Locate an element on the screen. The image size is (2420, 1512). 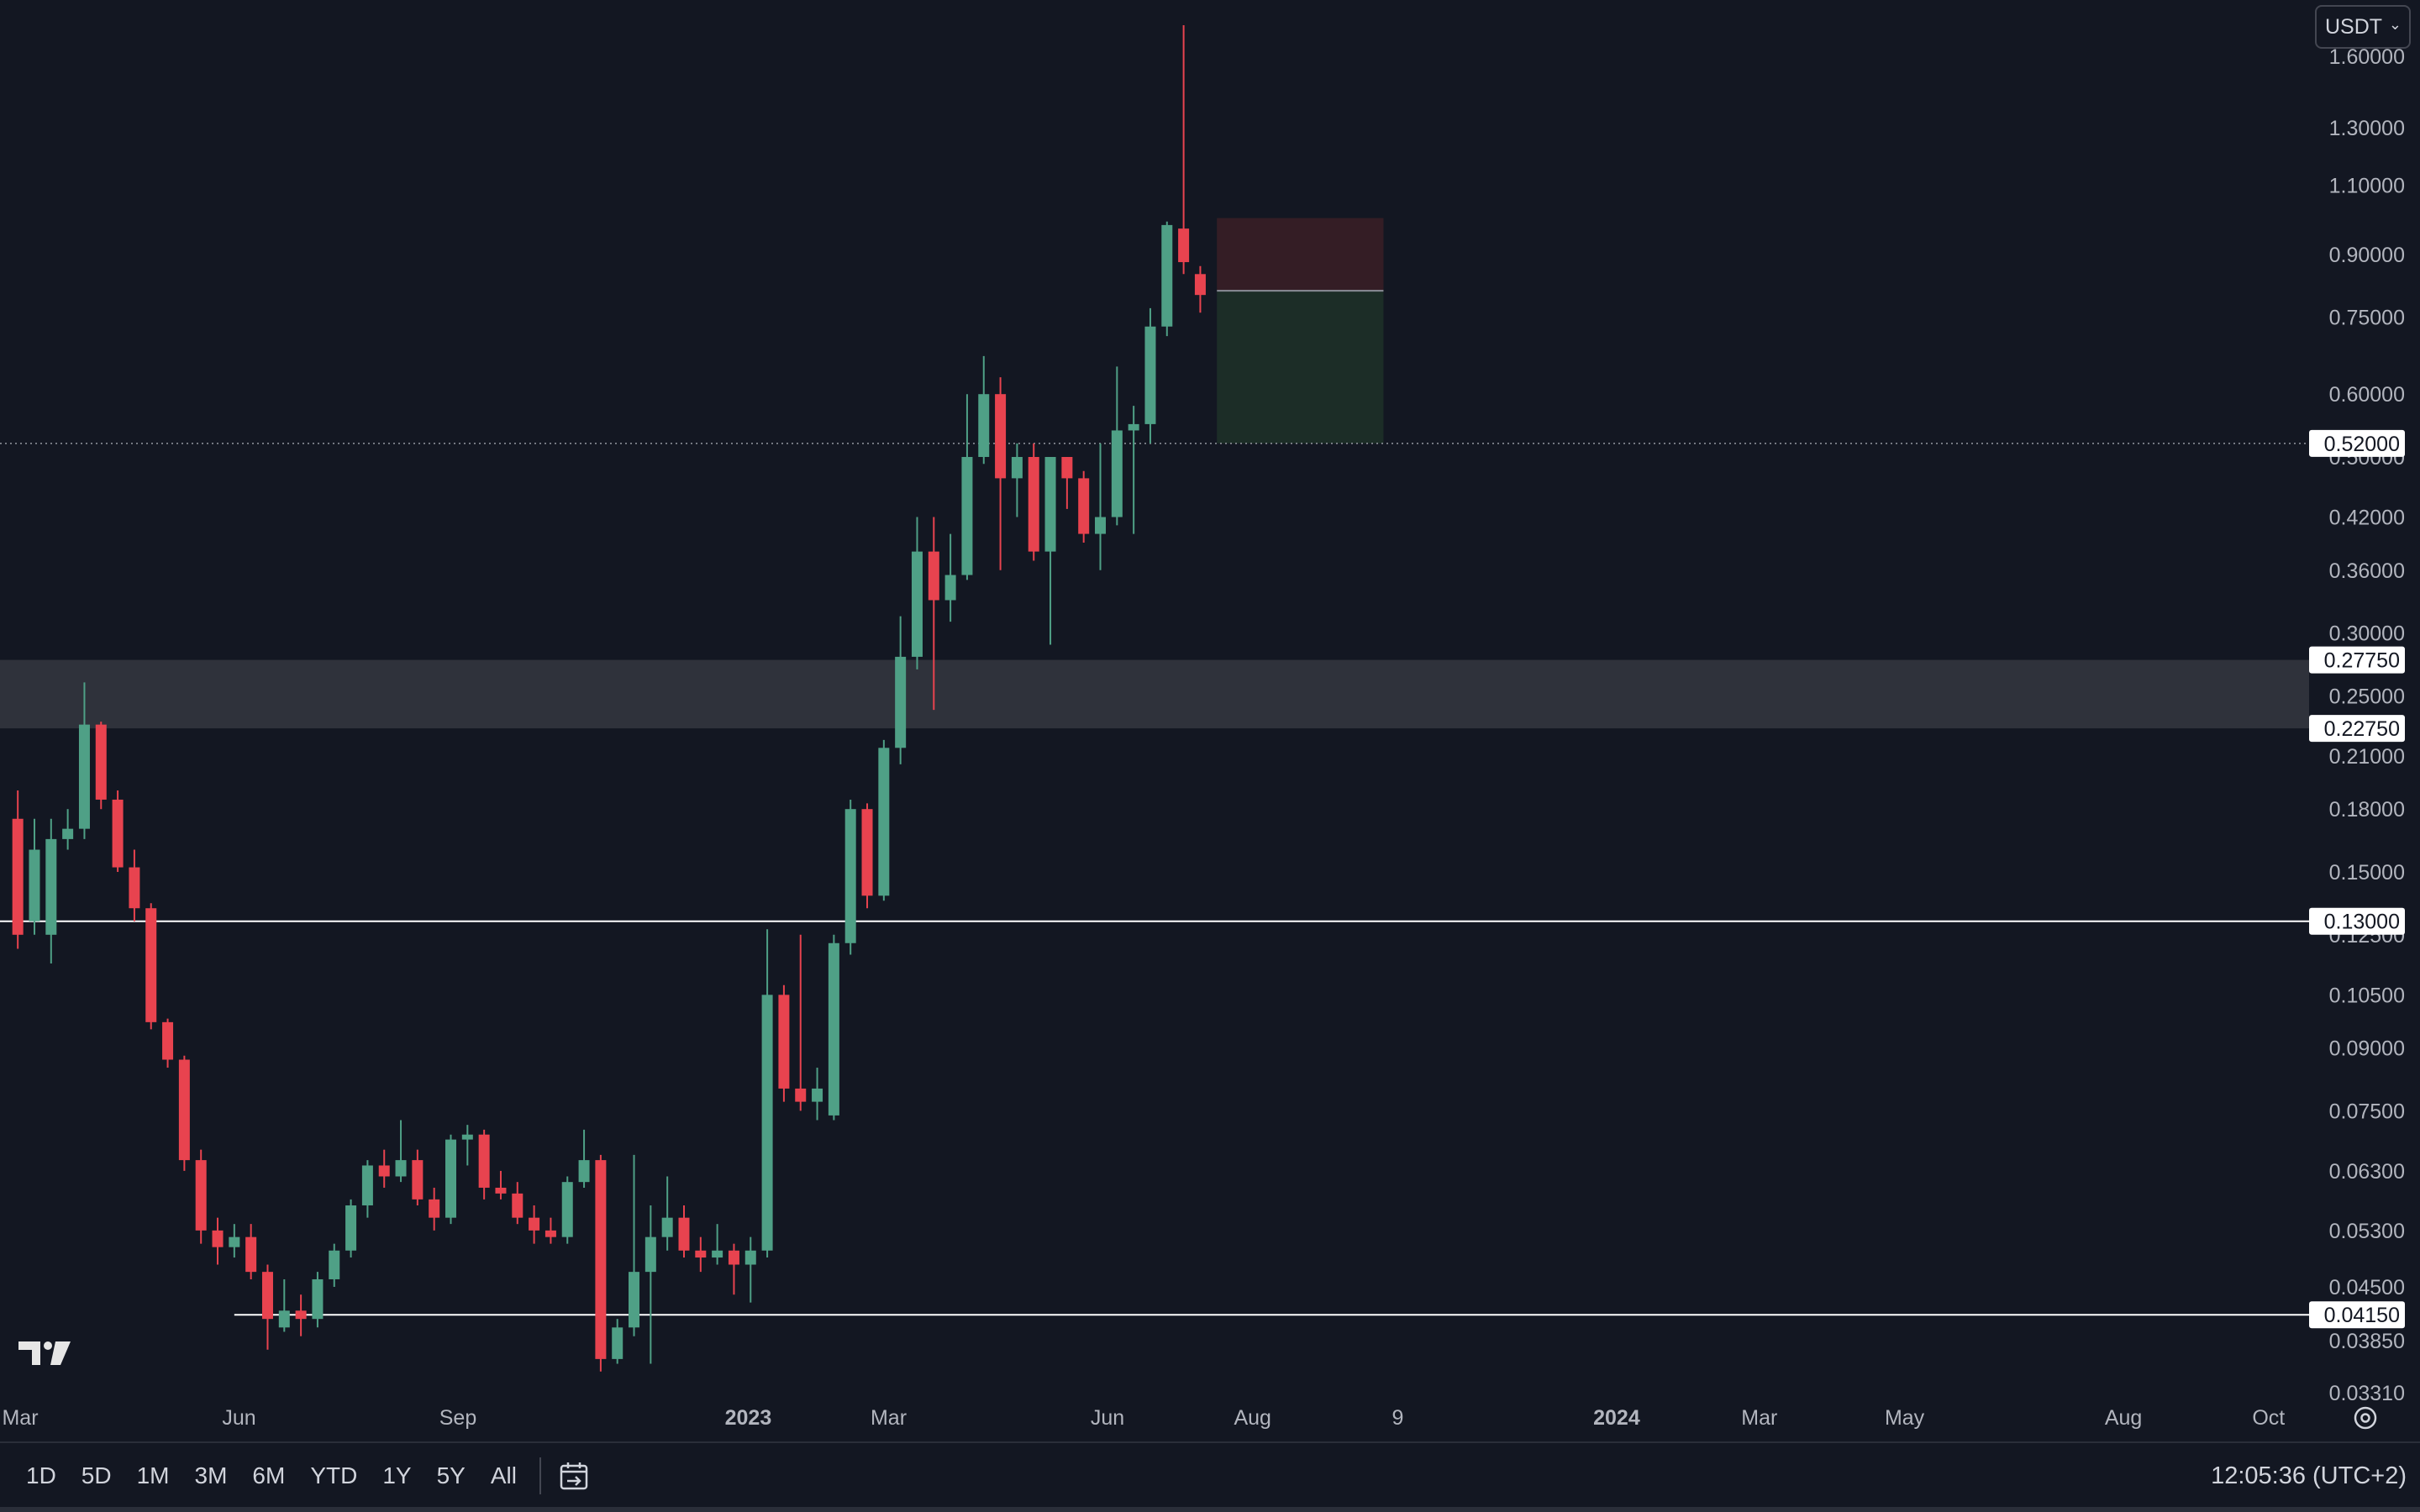
calendar-goto-icon is located at coordinates (574, 1476).